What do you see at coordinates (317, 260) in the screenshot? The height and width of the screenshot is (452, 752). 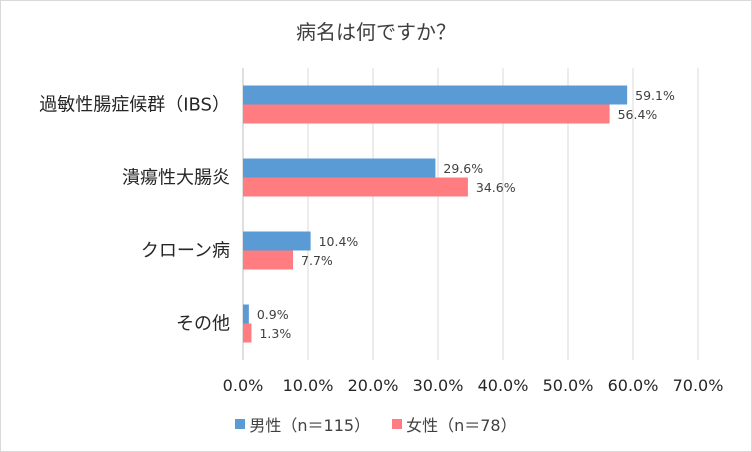 I see `data-label: 7.7%` at bounding box center [317, 260].